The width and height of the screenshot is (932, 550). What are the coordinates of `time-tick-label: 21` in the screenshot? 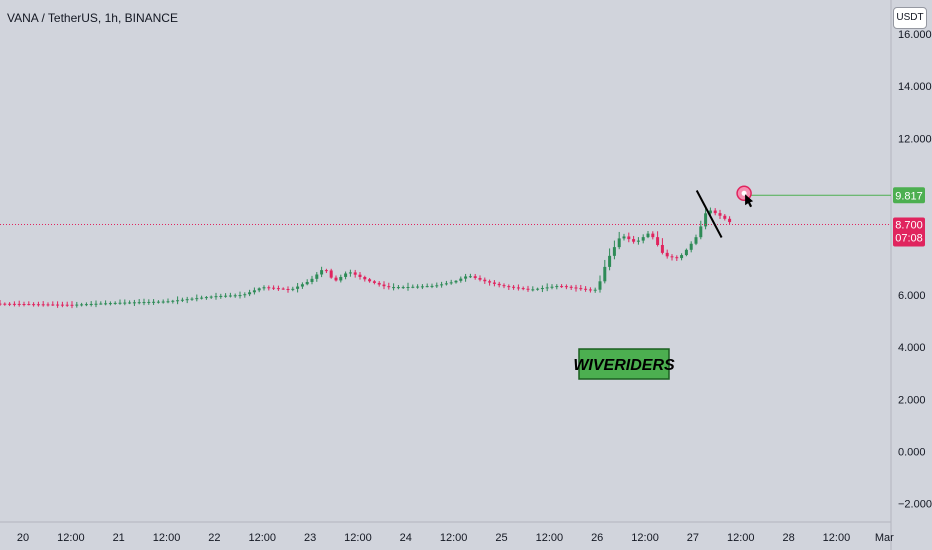 It's located at (119, 538).